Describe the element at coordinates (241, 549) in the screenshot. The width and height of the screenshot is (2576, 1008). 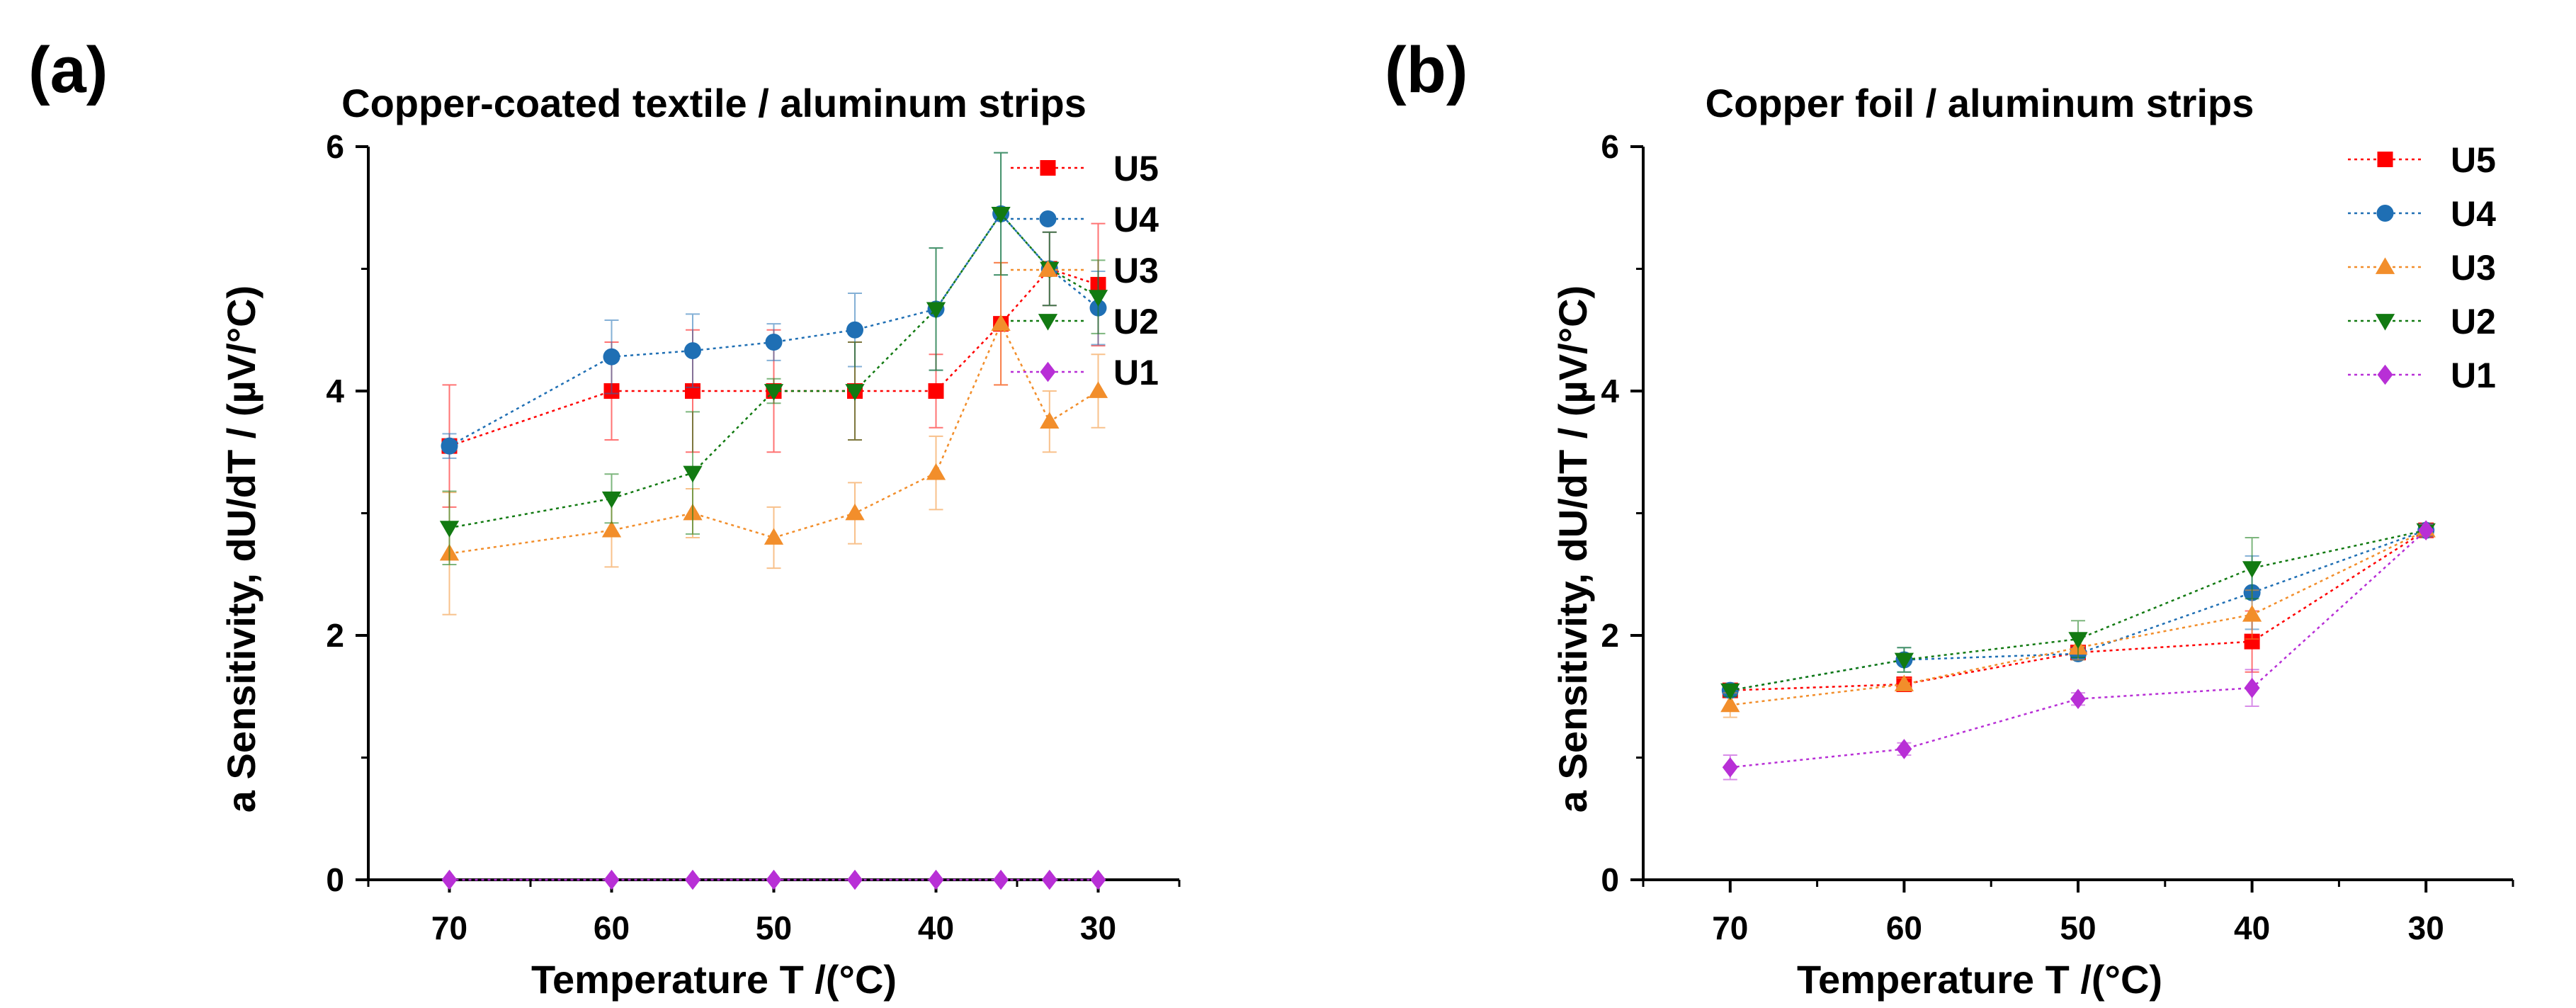
I see `y-axis-title-a: a Sensitivity, dU/dT / (µV/°C)` at that location.